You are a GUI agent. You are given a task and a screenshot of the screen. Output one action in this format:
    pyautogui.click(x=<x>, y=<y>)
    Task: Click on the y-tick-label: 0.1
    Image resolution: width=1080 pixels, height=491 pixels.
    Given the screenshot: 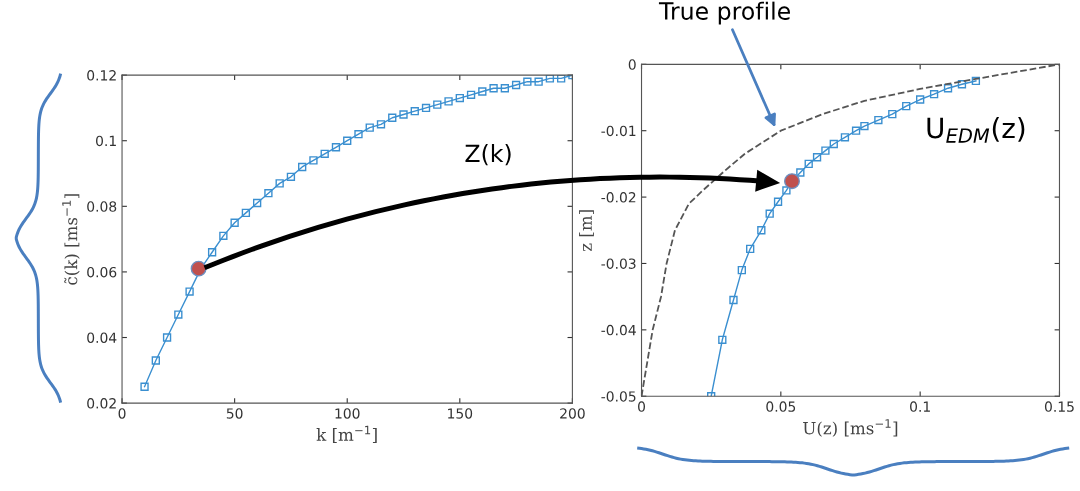 What is the action you would take?
    pyautogui.click(x=106, y=141)
    